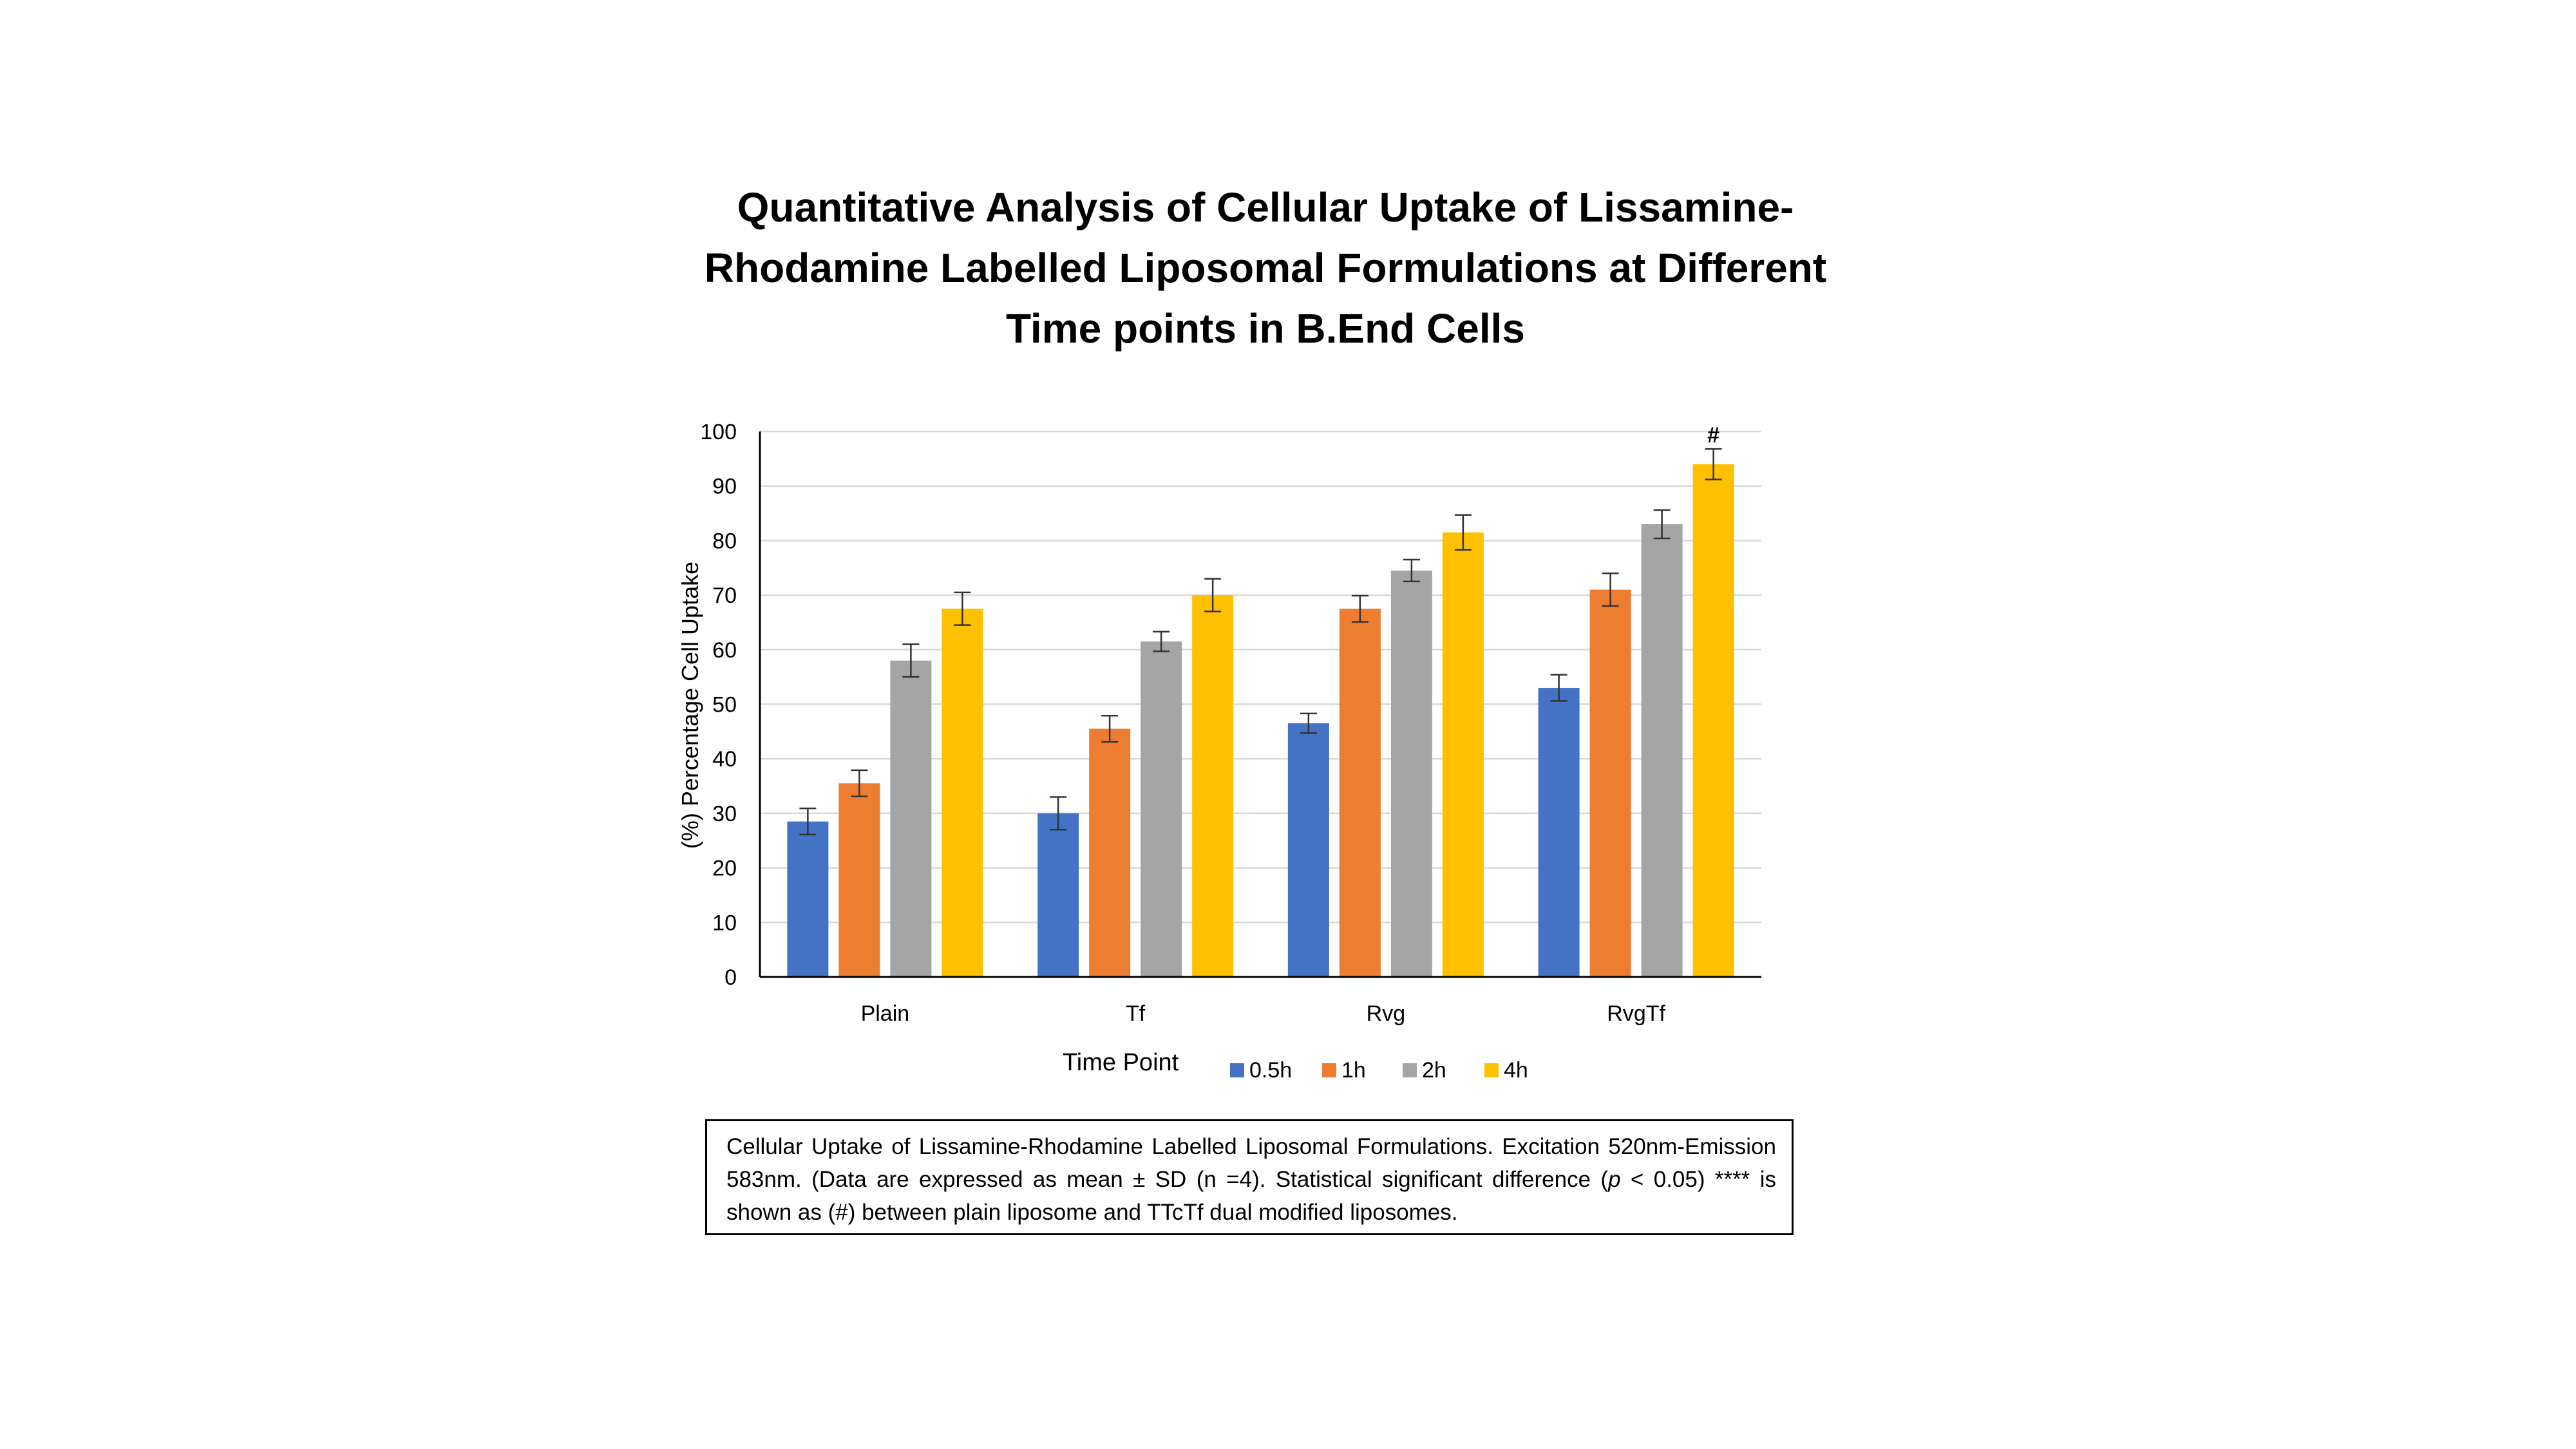 Image resolution: width=2576 pixels, height=1449 pixels. I want to click on bar-rvgtf-4h, so click(1713, 720).